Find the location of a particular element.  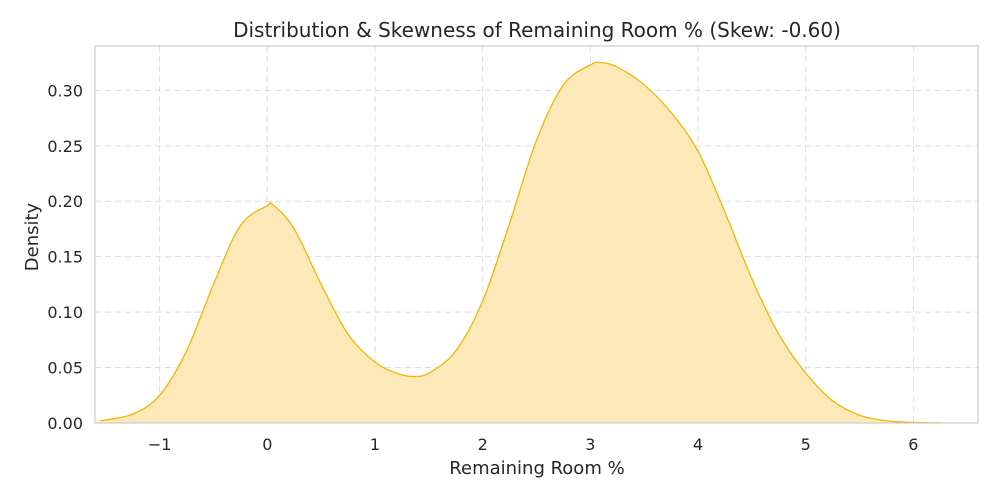

x-tick-label: 3 is located at coordinates (590, 444).